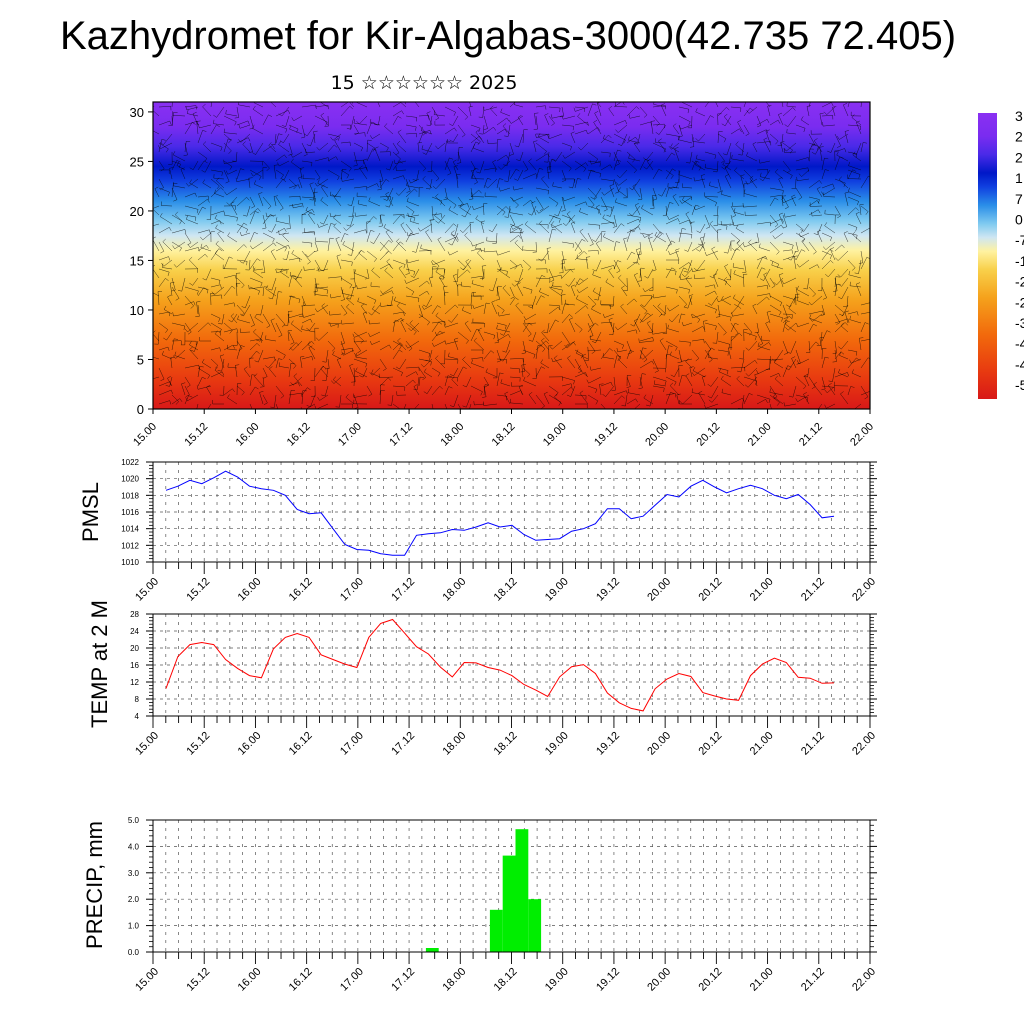  What do you see at coordinates (134, 665) in the screenshot?
I see `y-tick-label: 16` at bounding box center [134, 665].